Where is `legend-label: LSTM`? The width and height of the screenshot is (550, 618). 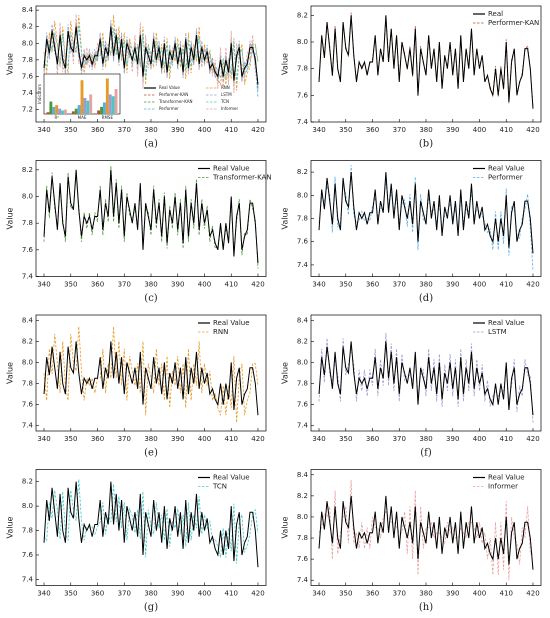 legend-label: LSTM is located at coordinates (226, 94).